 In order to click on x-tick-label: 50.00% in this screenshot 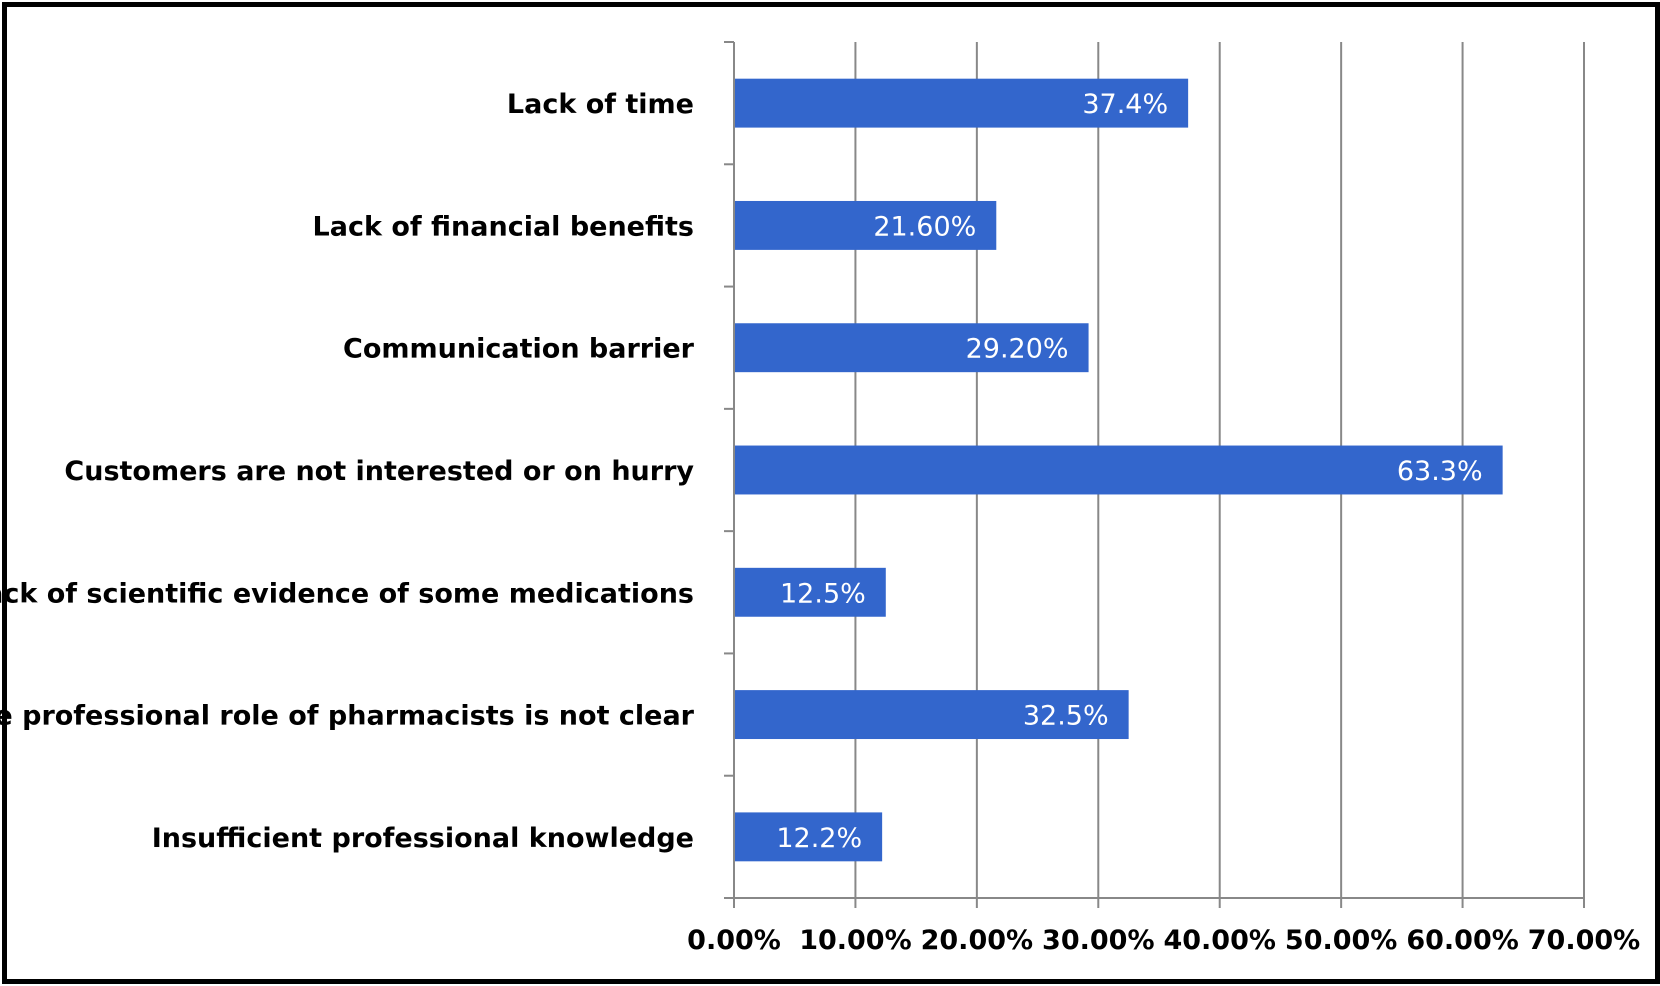, I will do `click(1341, 940)`.